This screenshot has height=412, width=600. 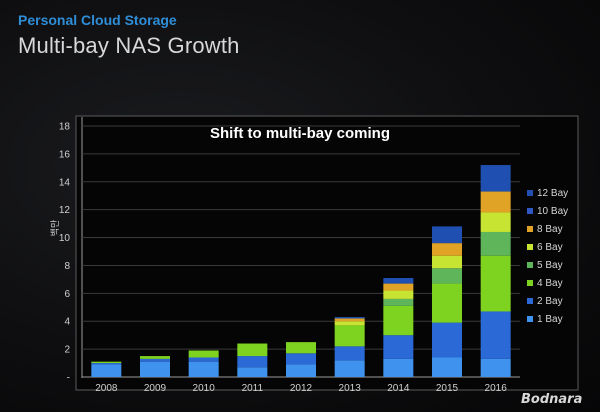 What do you see at coordinates (97, 20) in the screenshot?
I see `slide-kicker: Personal Cloud Storage` at bounding box center [97, 20].